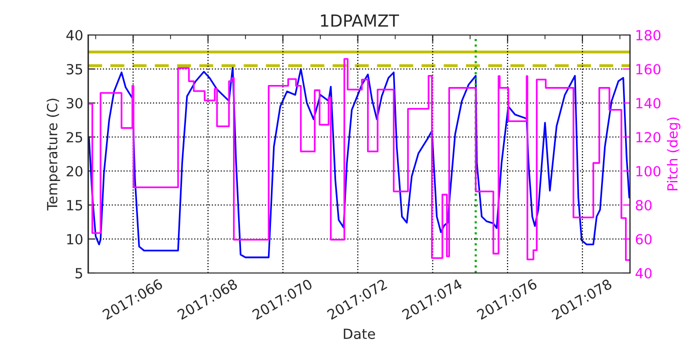 The height and width of the screenshot is (350, 700). What do you see at coordinates (359, 334) in the screenshot?
I see `x-axis-title: Date` at bounding box center [359, 334].